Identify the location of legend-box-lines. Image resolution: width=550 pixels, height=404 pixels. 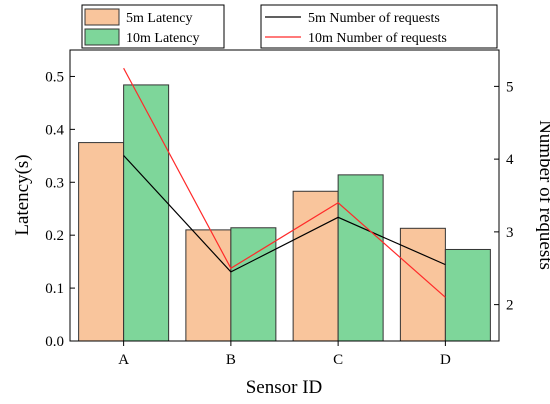
(379, 26).